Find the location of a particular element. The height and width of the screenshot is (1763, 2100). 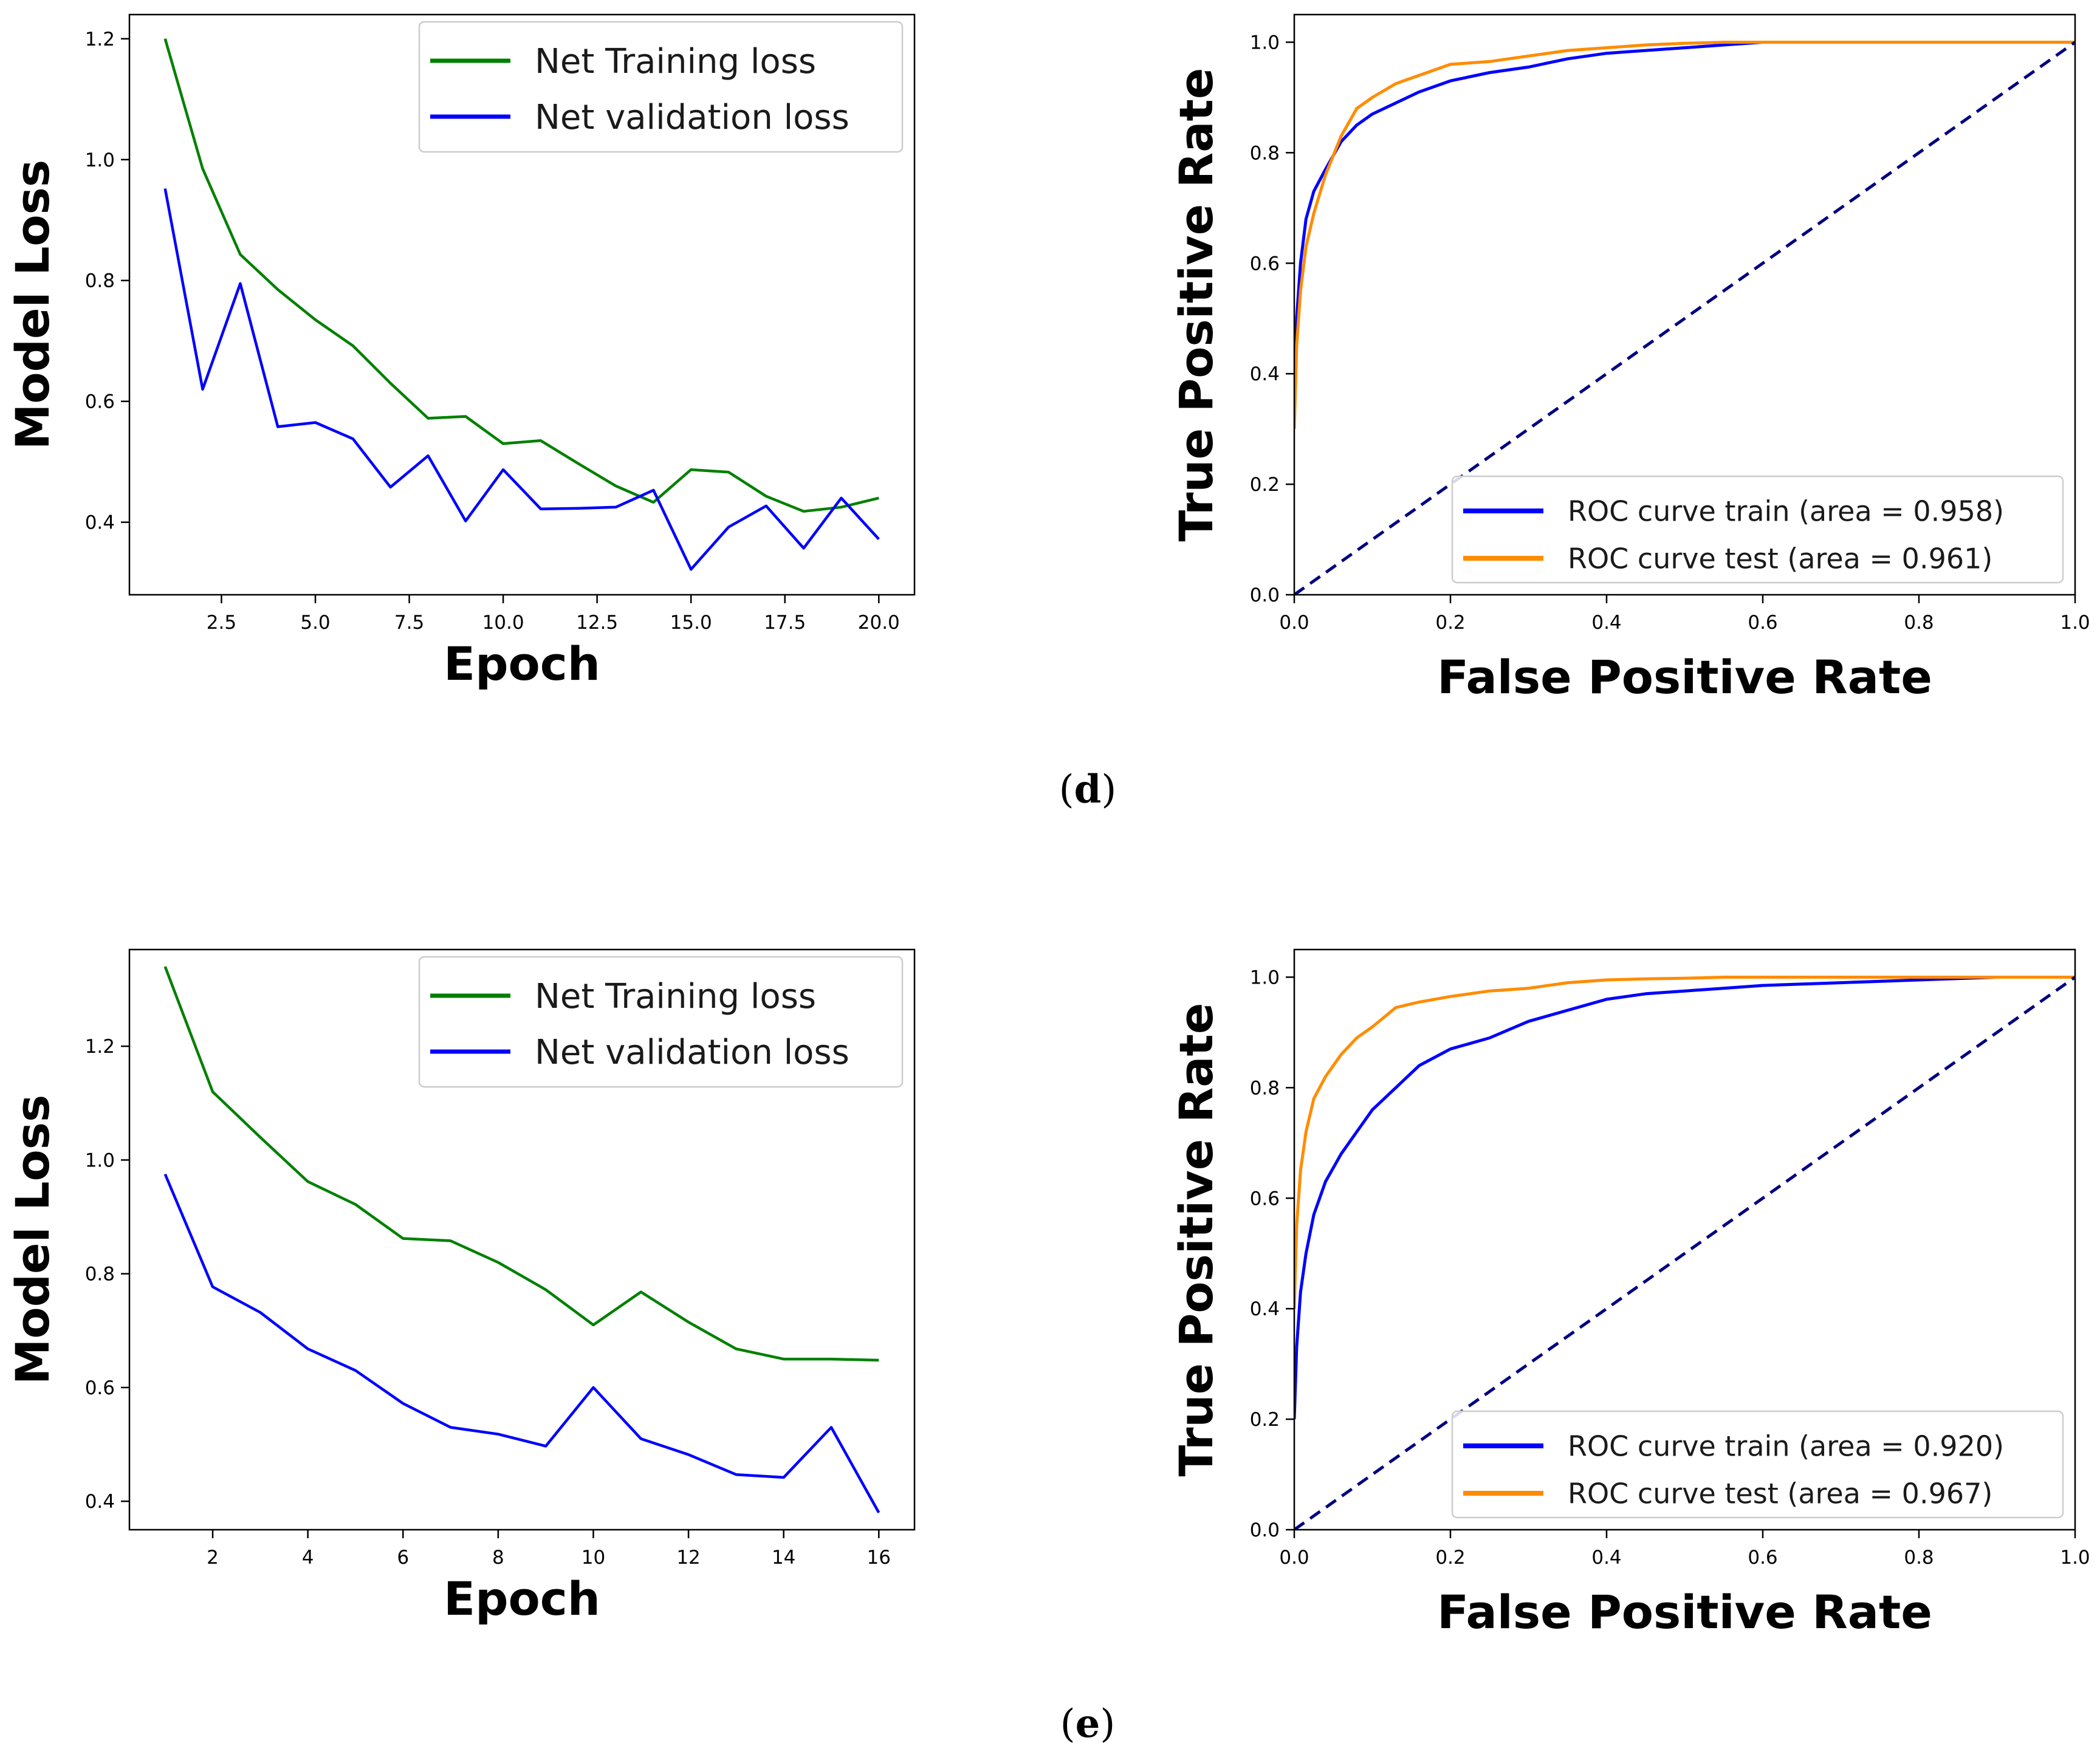

panel-d-roc-xtick-label: 0.4 is located at coordinates (1606, 623).